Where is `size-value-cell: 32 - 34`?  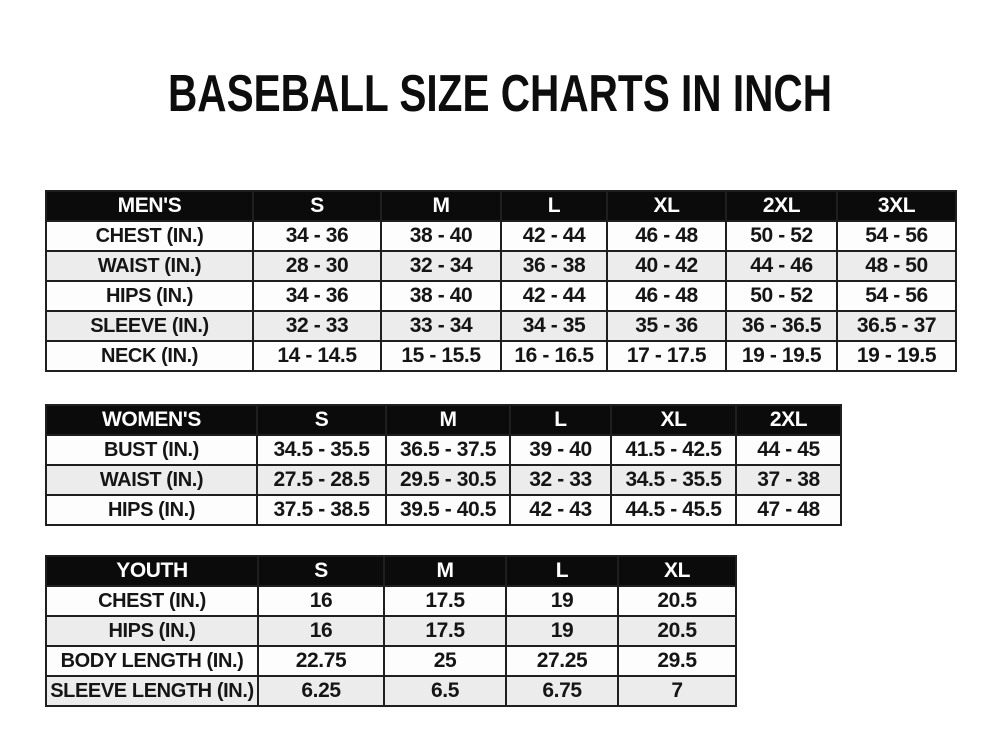
size-value-cell: 32 - 34 is located at coordinates (441, 266).